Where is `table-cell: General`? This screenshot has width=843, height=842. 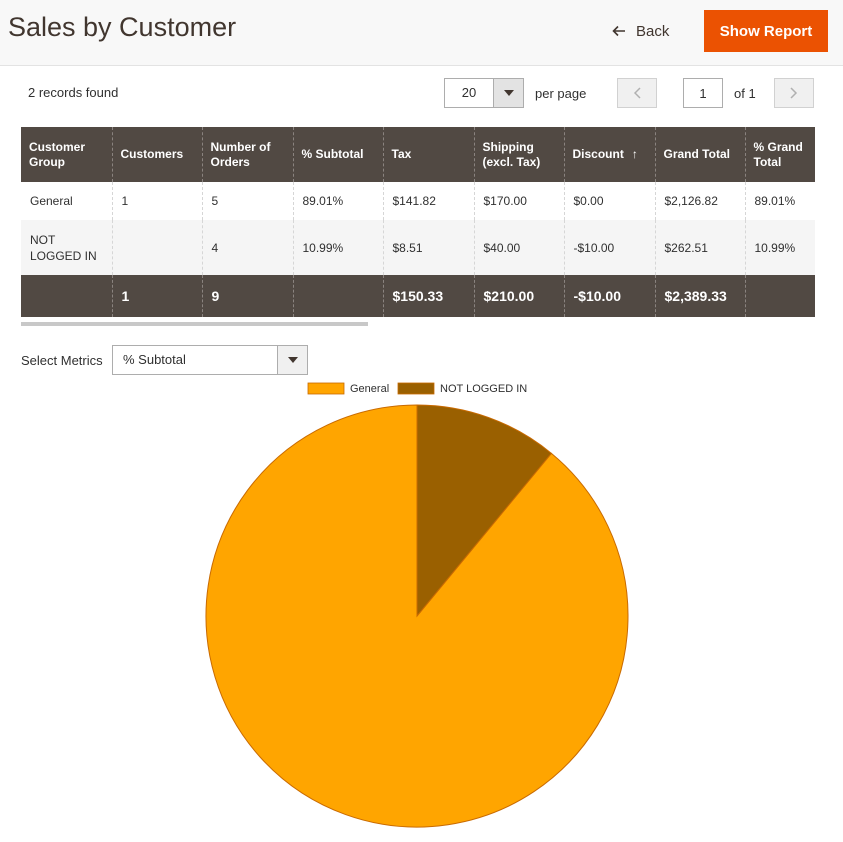 table-cell: General is located at coordinates (66, 201).